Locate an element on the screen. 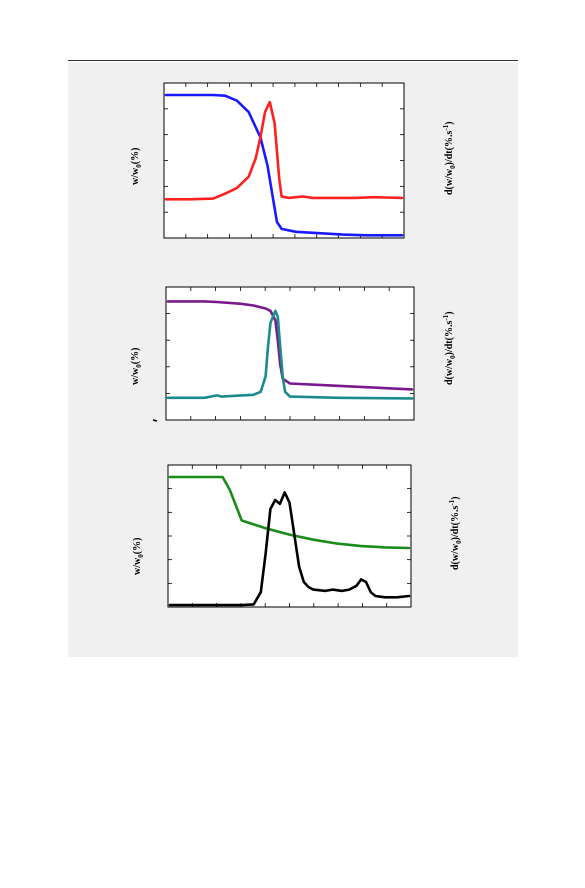  stray-tick-mark is located at coordinates (155, 420).